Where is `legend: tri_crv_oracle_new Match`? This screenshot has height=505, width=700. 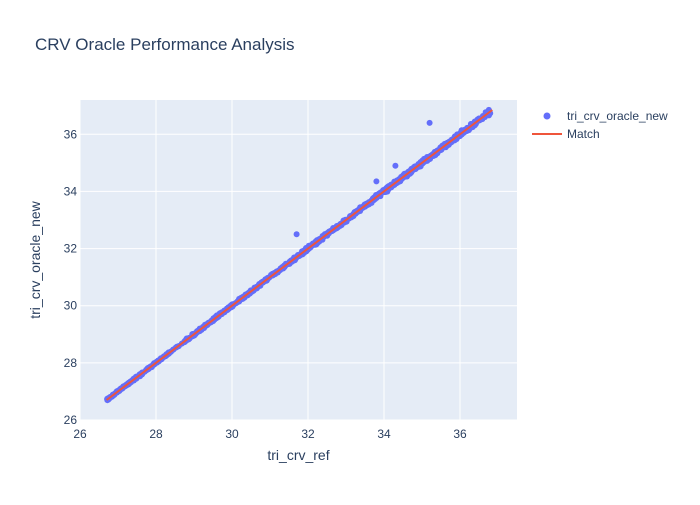 legend: tri_crv_oracle_new Match is located at coordinates (600, 125).